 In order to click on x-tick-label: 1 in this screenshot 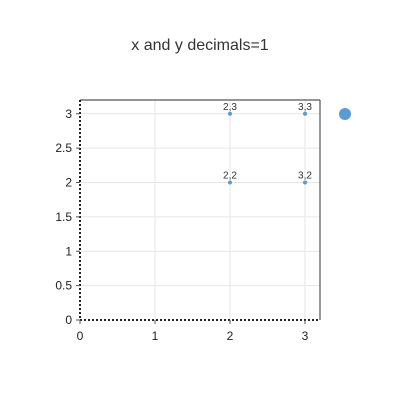, I will do `click(155, 336)`.